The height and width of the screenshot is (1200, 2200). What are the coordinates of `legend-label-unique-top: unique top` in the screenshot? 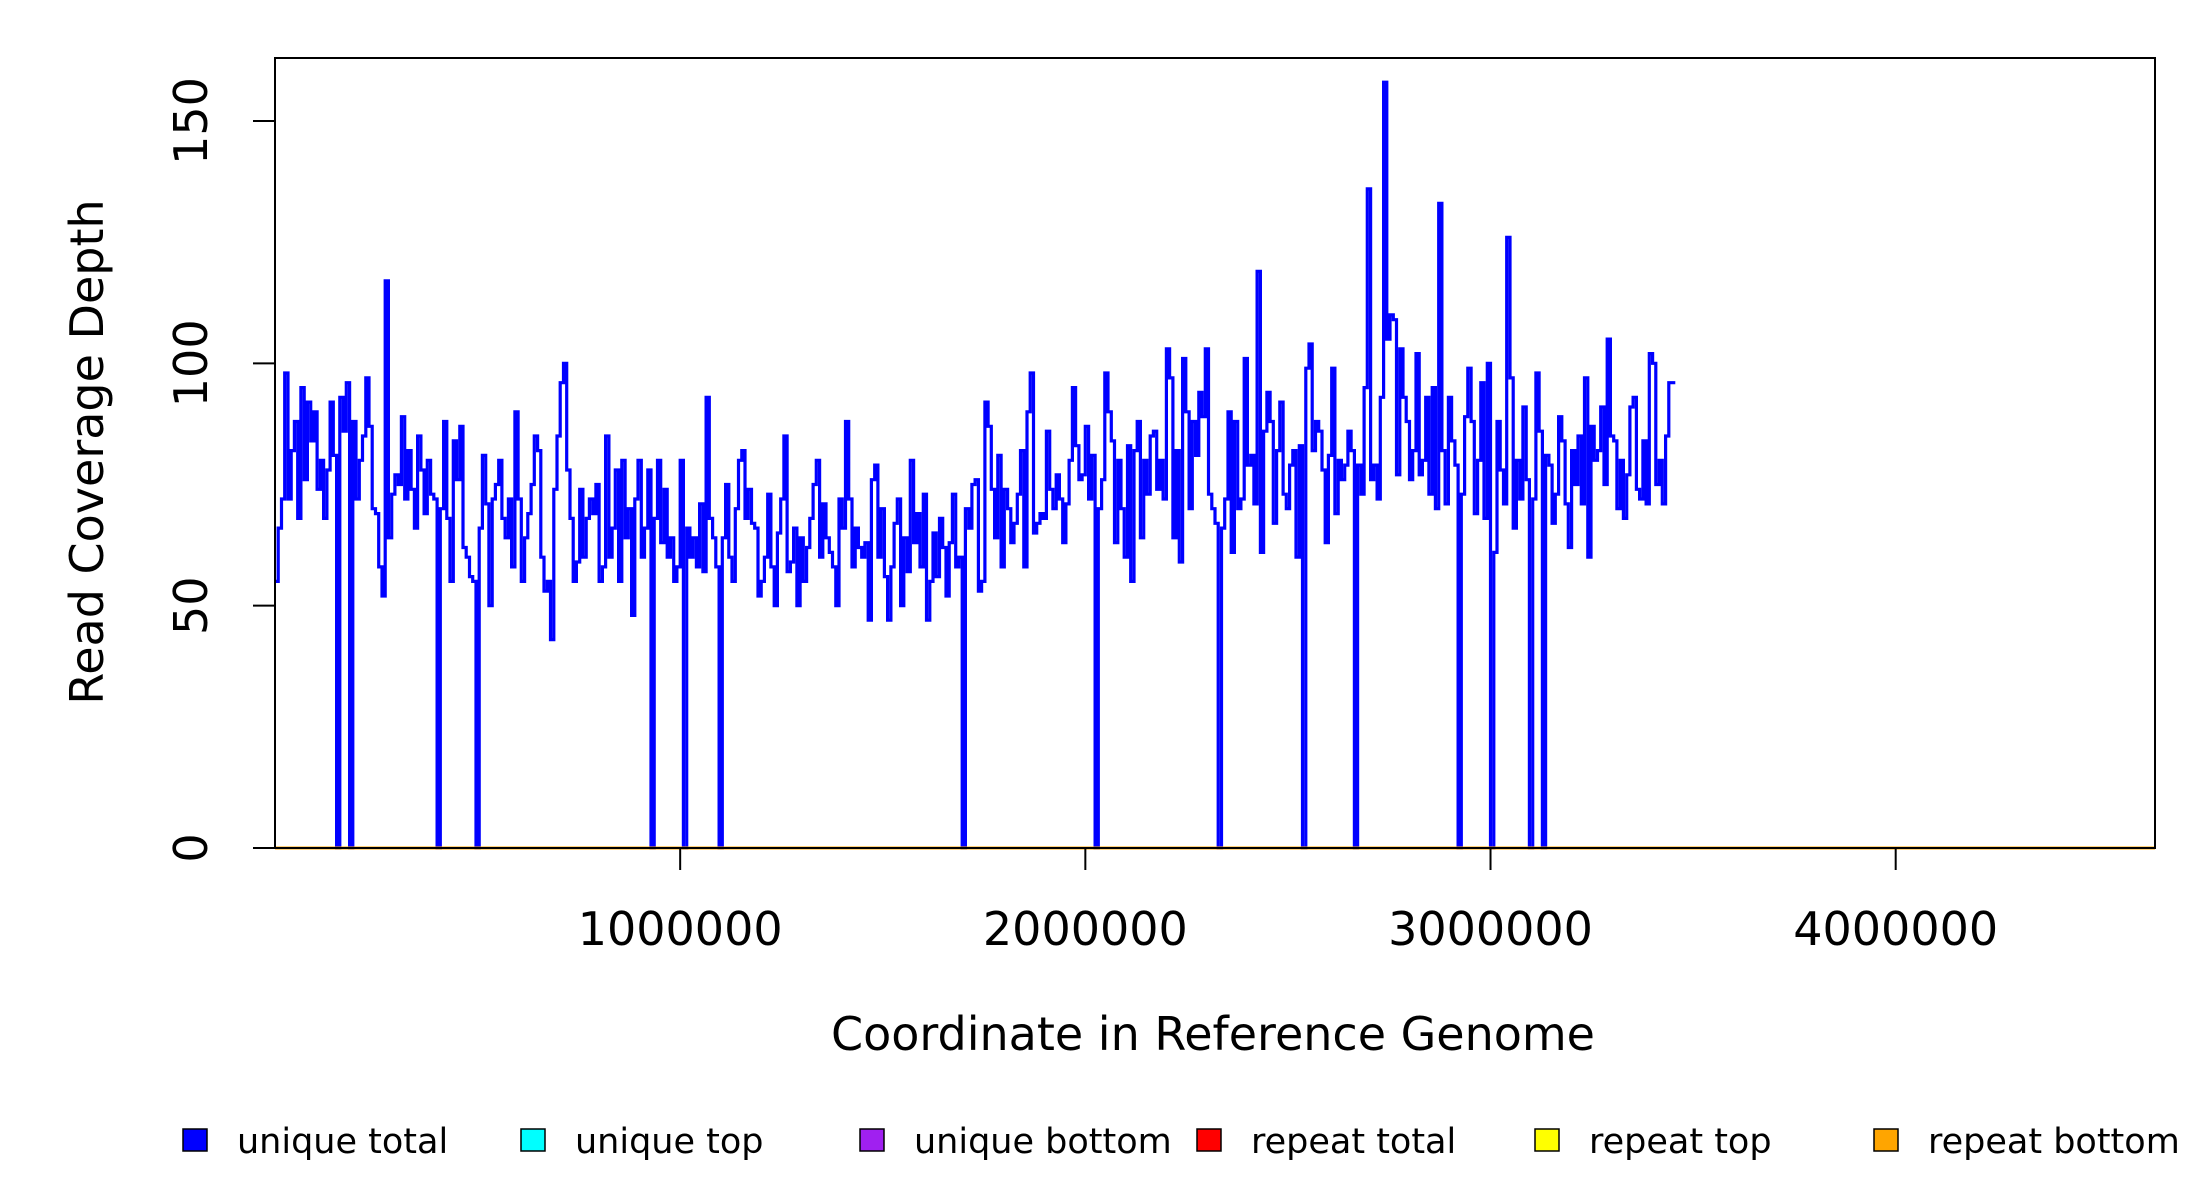 It's located at (669, 1142).